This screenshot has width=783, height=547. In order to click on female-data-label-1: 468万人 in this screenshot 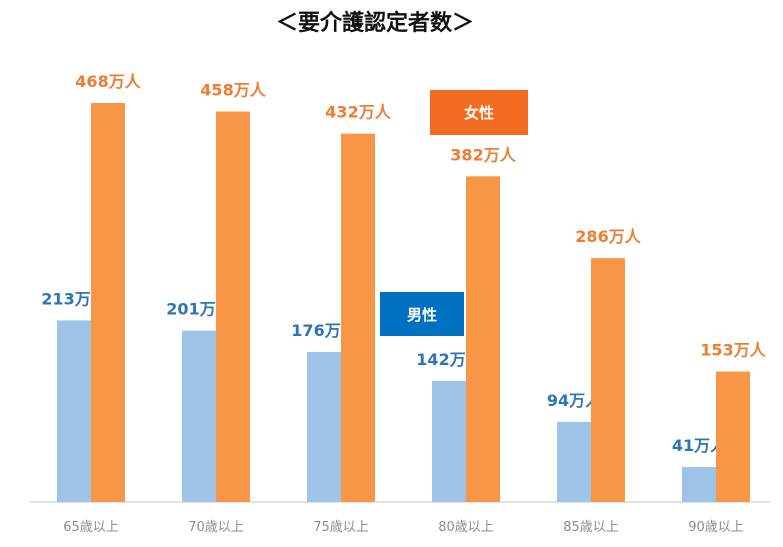, I will do `click(108, 81)`.